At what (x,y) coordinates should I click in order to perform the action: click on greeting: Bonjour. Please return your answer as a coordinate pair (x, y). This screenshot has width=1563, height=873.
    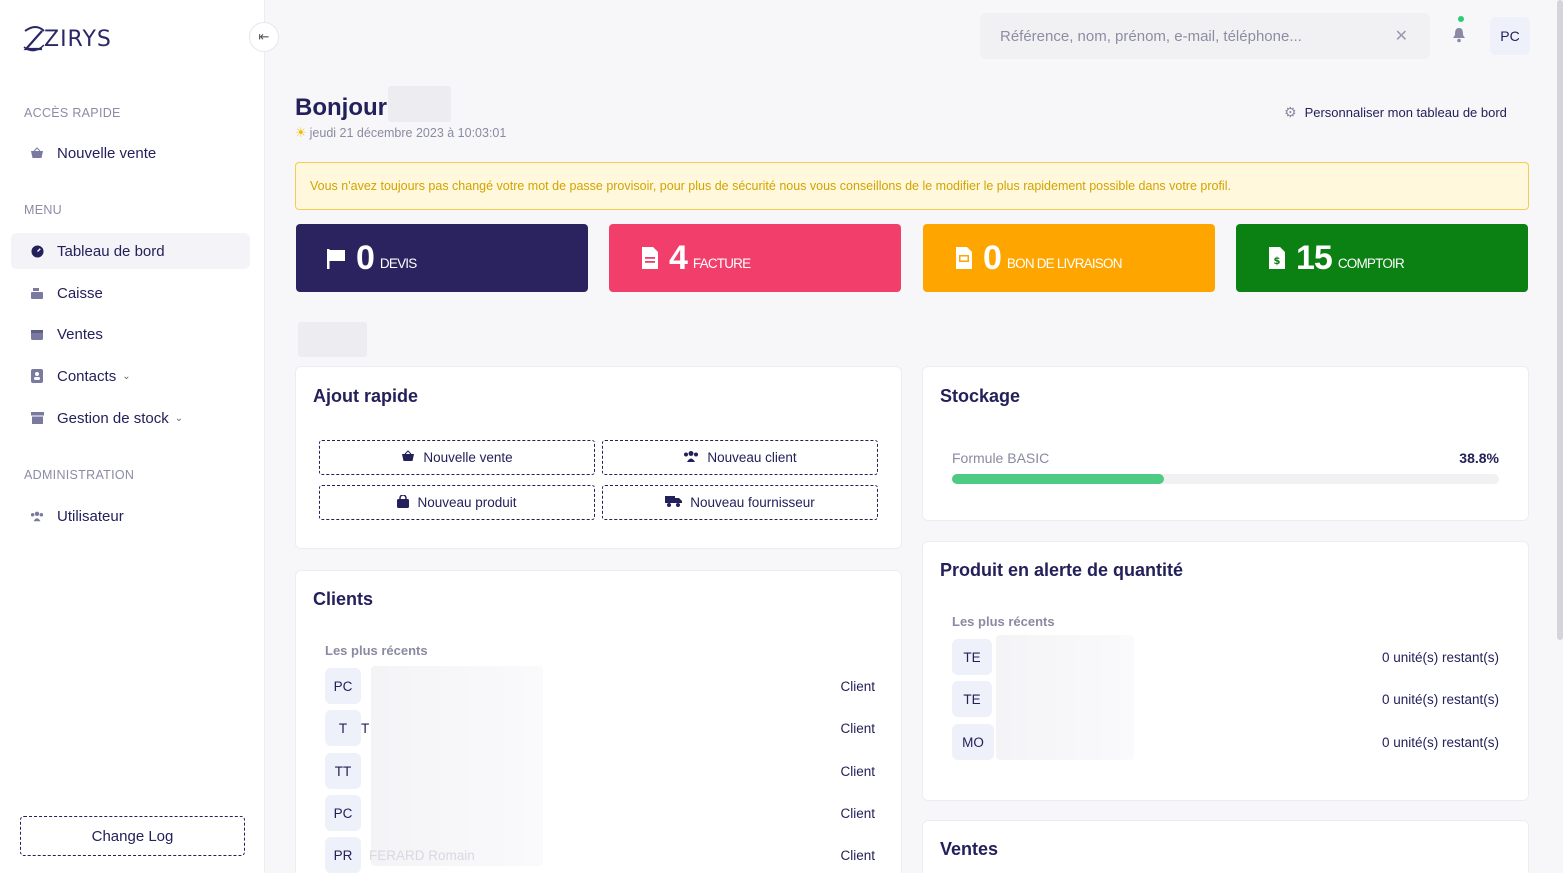
    Looking at the image, I should click on (341, 107).